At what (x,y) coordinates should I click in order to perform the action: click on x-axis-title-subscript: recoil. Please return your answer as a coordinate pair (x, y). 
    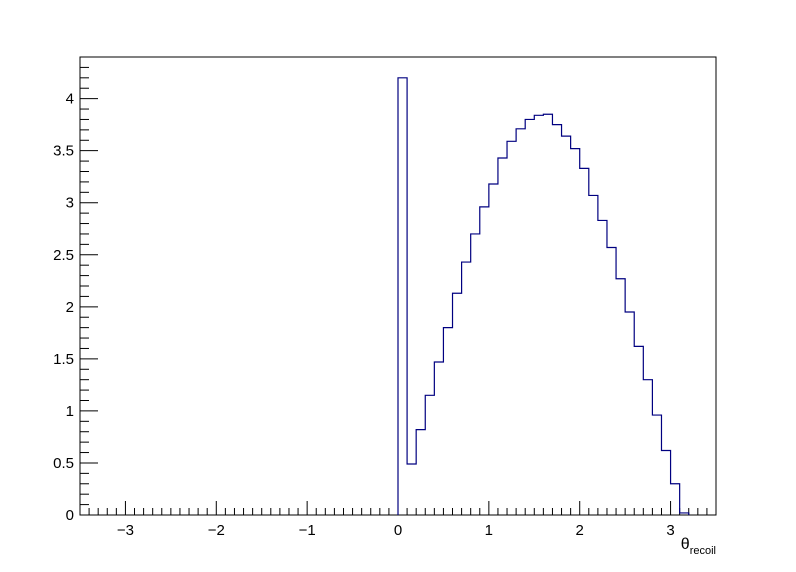
    Looking at the image, I should click on (703, 551).